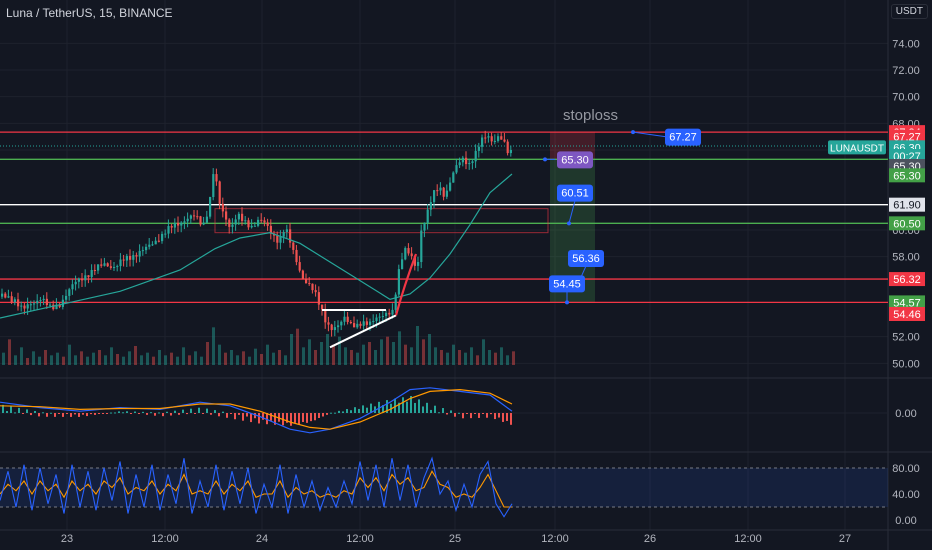 This screenshot has width=932, height=550. I want to click on anchor-dot, so click(545, 159).